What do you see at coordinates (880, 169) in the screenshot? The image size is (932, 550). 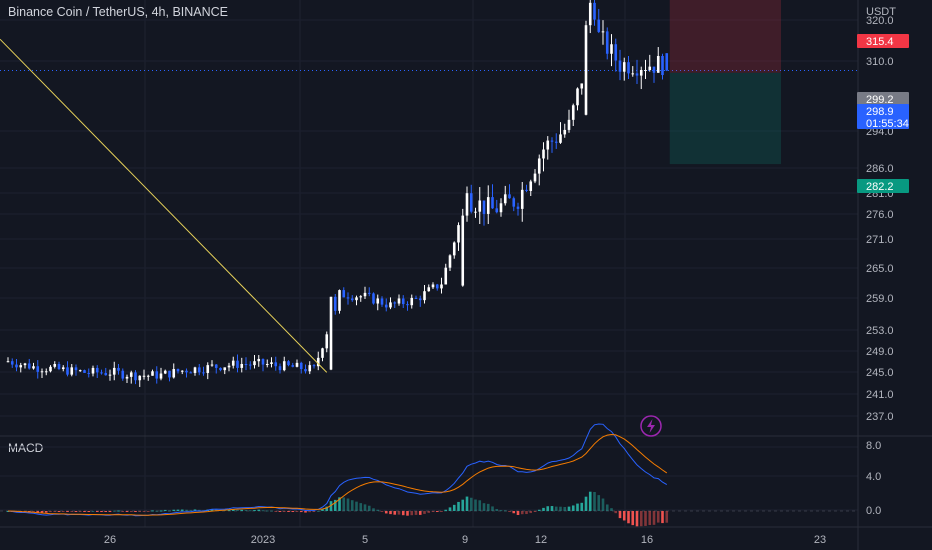 I see `price-tick-label: 286.0` at bounding box center [880, 169].